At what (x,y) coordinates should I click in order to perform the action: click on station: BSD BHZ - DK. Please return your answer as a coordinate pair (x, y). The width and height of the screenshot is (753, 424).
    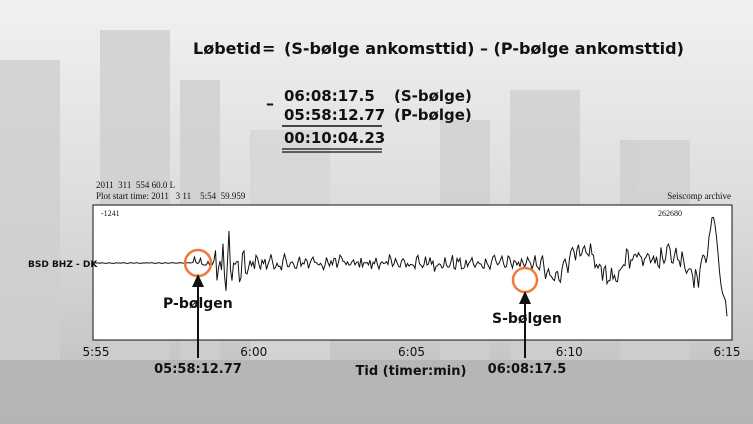
    Looking at the image, I should click on (63, 265).